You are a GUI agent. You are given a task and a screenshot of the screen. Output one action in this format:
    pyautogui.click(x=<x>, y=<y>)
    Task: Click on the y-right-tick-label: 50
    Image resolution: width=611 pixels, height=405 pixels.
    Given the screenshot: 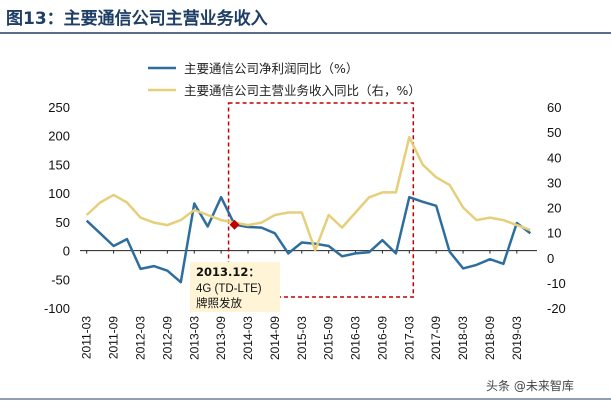 What is the action you would take?
    pyautogui.click(x=554, y=132)
    